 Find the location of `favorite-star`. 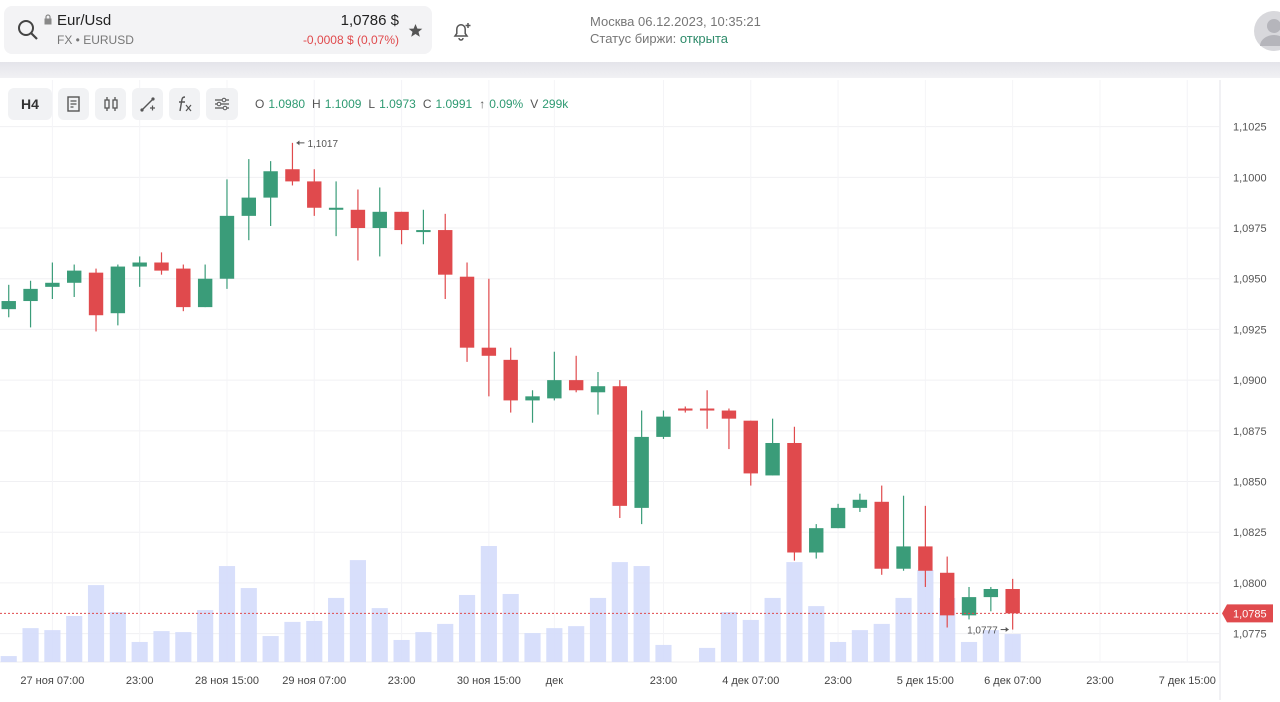

favorite-star is located at coordinates (415, 30).